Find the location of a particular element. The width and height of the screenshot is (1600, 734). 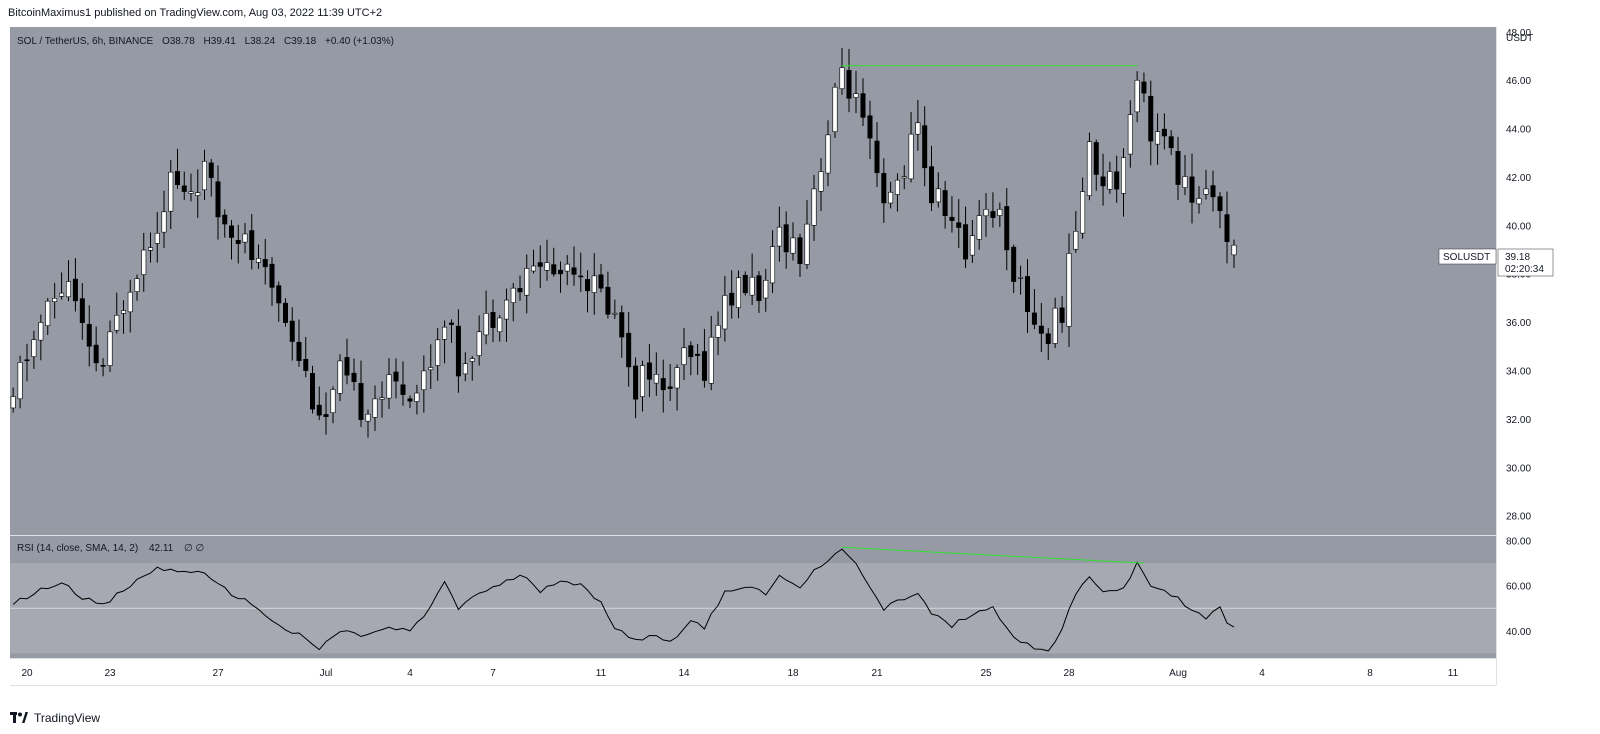

time-tick-label: 11 is located at coordinates (1453, 673).